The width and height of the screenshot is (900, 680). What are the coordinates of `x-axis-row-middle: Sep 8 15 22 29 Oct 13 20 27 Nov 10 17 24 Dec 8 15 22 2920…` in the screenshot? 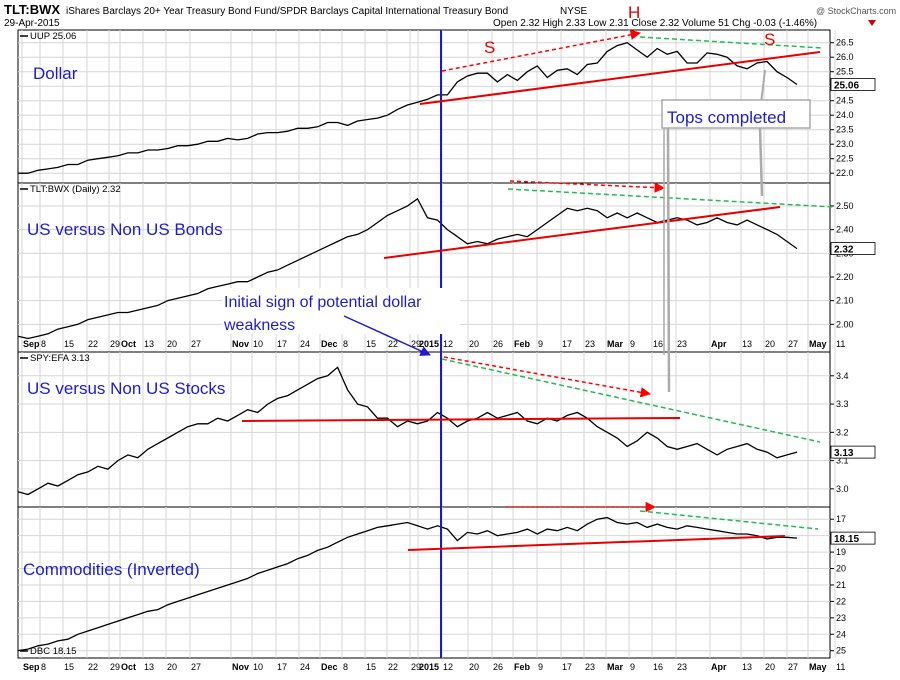 It's located at (434, 344).